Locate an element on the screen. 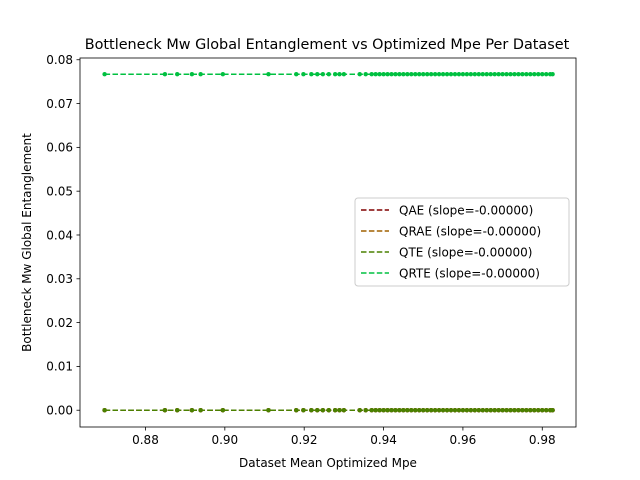  y-tick-label: 0.05 is located at coordinates (59, 191).